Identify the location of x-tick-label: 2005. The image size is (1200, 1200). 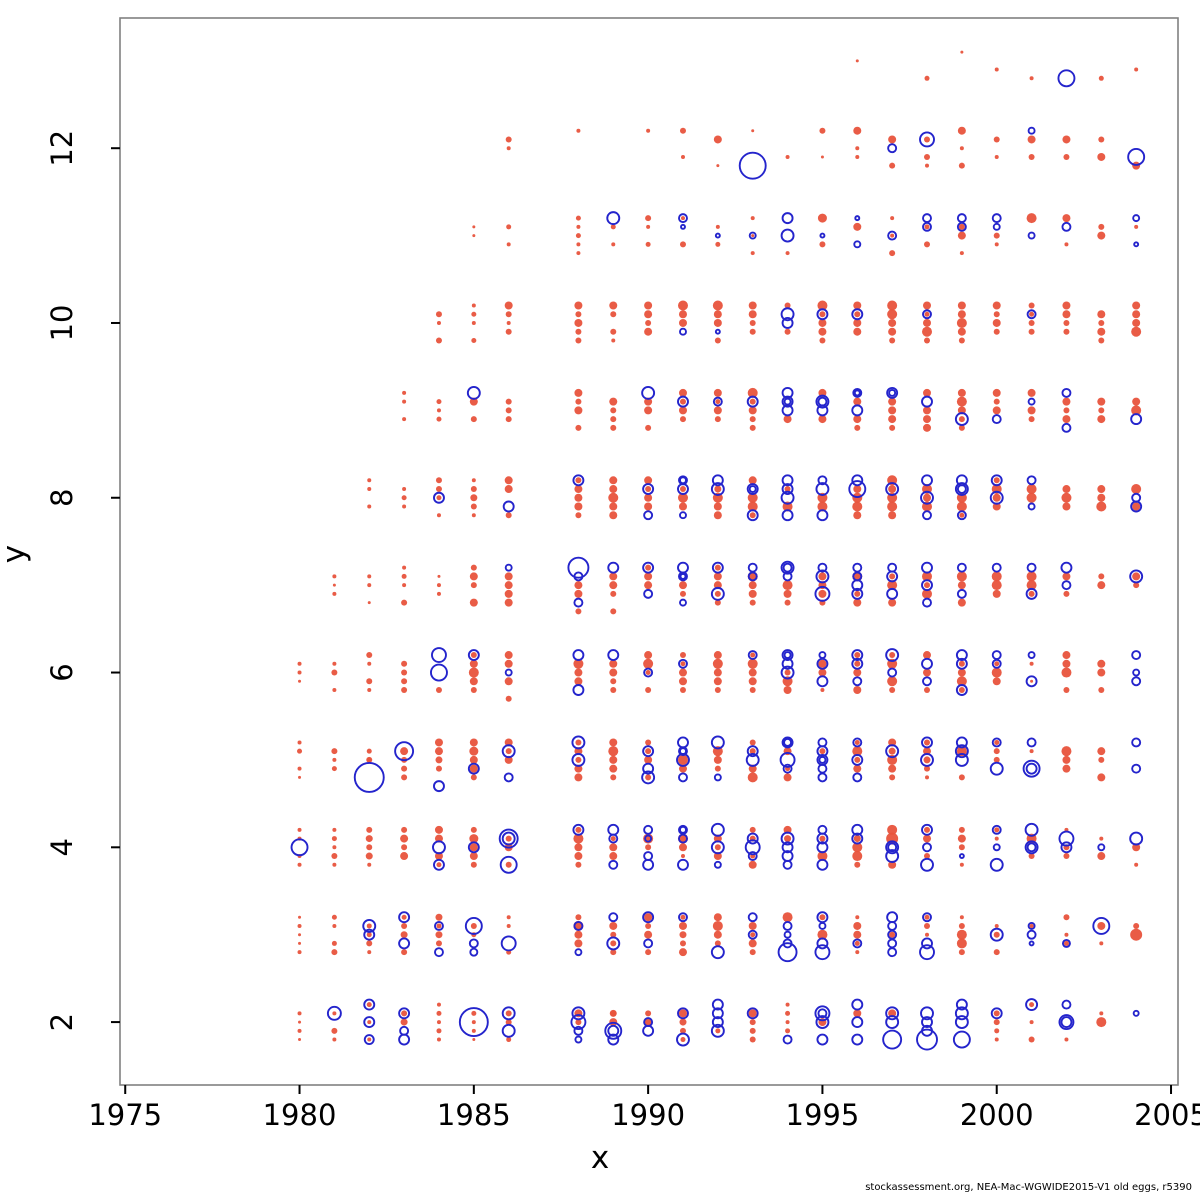
(1167, 1115).